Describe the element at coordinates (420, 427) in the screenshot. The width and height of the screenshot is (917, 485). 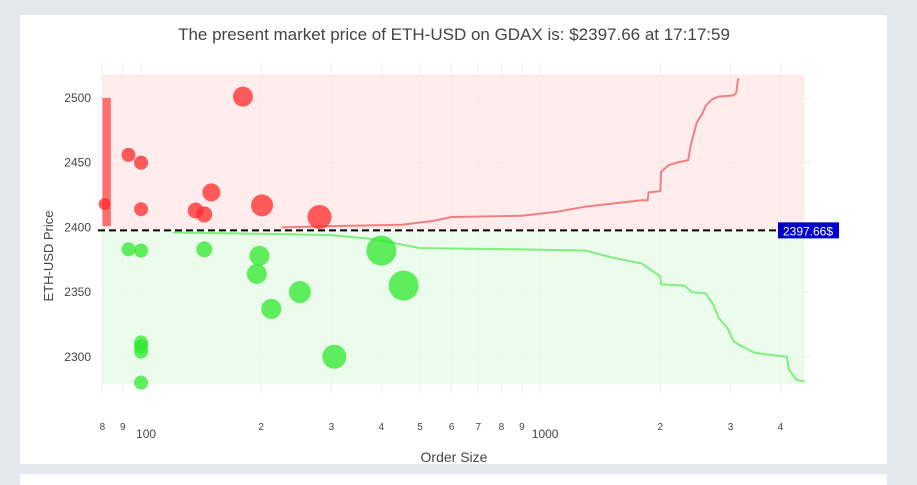
I see `x-tick-label: 5` at that location.